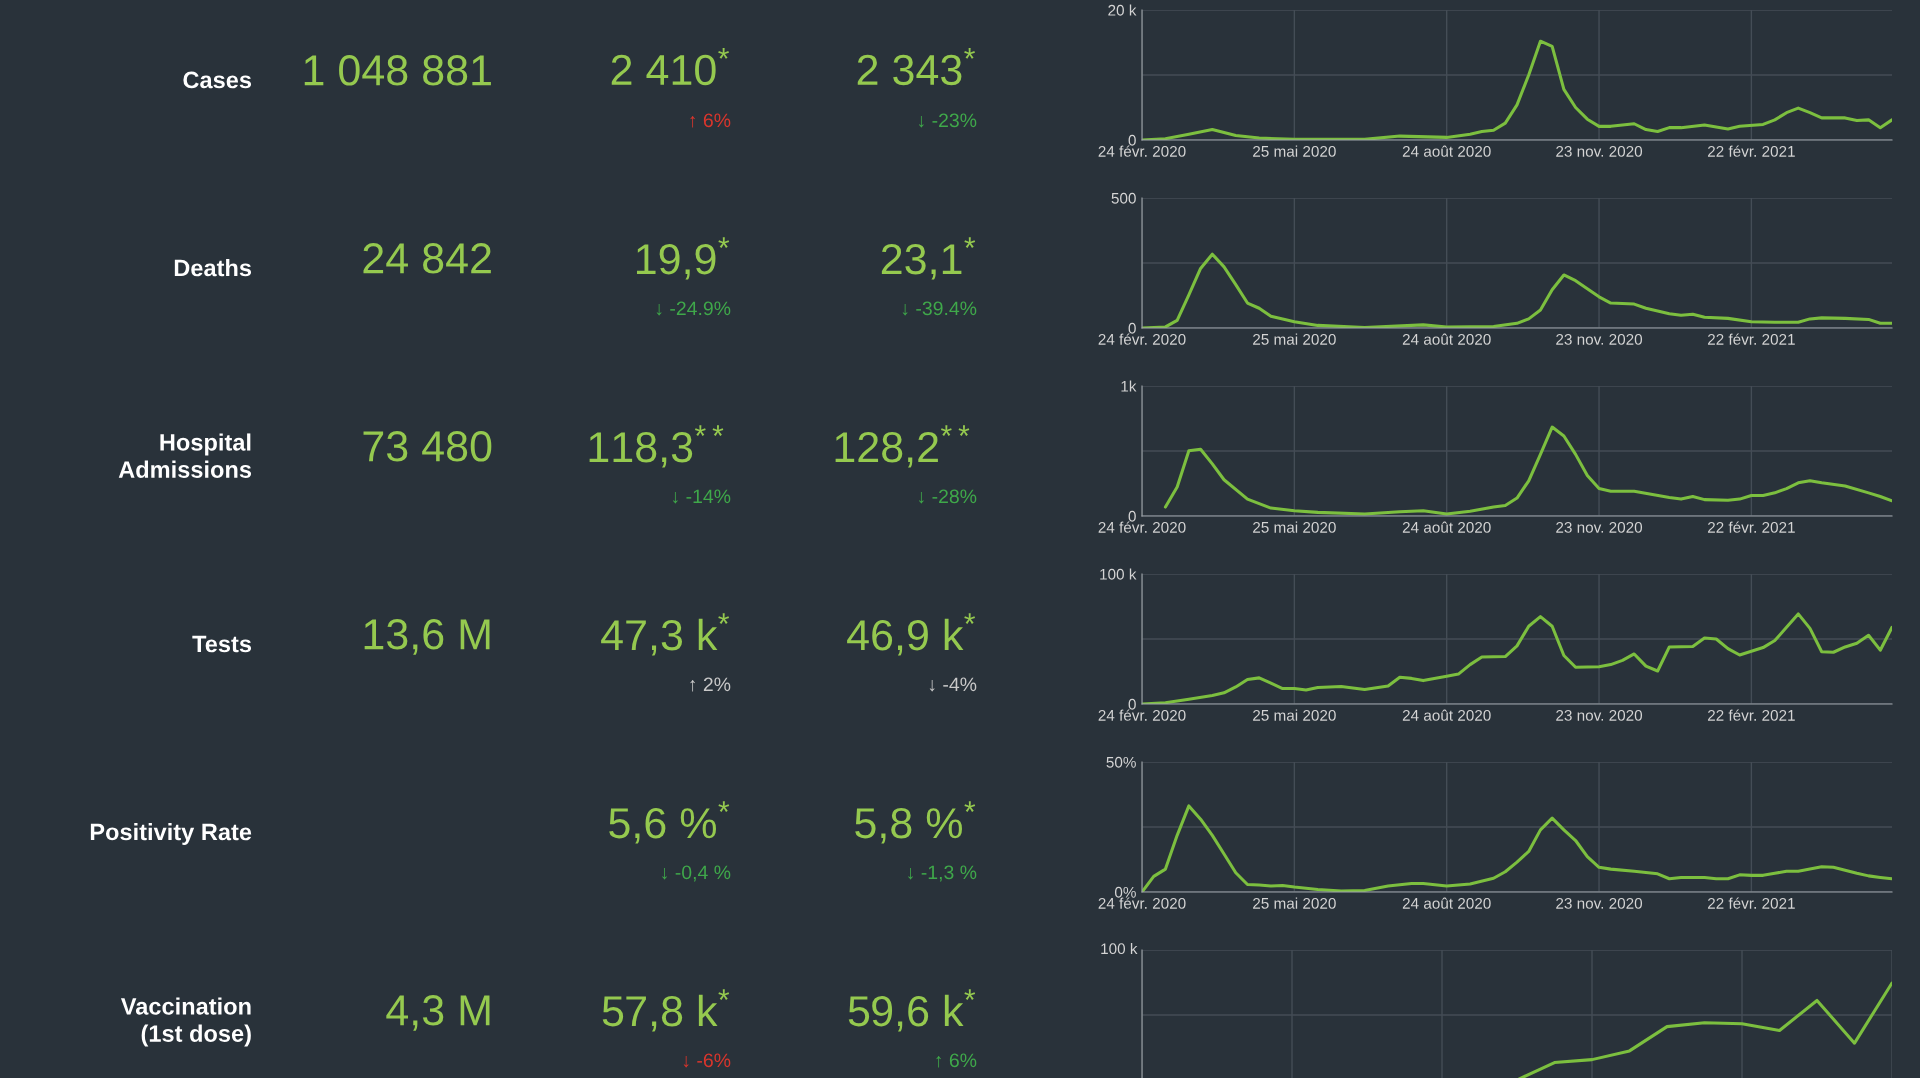 The height and width of the screenshot is (1078, 1920). I want to click on y-tick-label: 100 k, so click(1118, 574).